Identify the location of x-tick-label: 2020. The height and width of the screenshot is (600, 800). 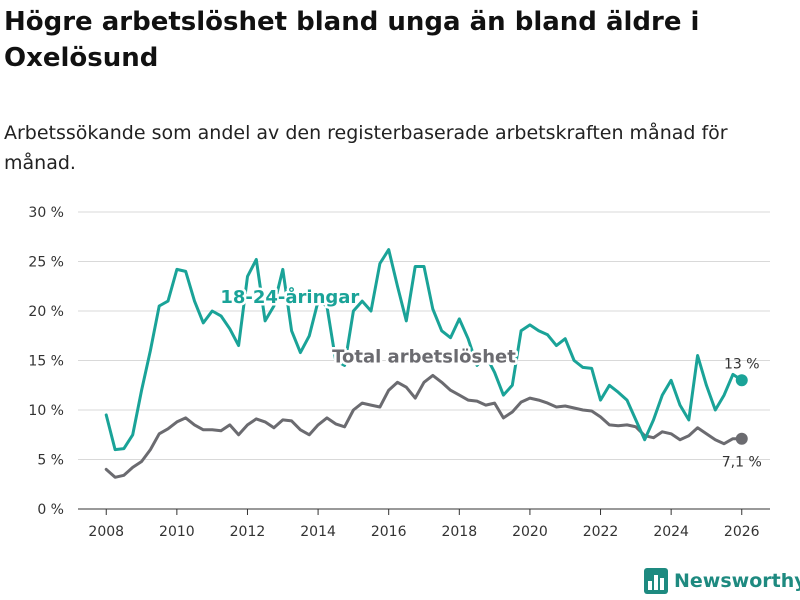
(530, 532).